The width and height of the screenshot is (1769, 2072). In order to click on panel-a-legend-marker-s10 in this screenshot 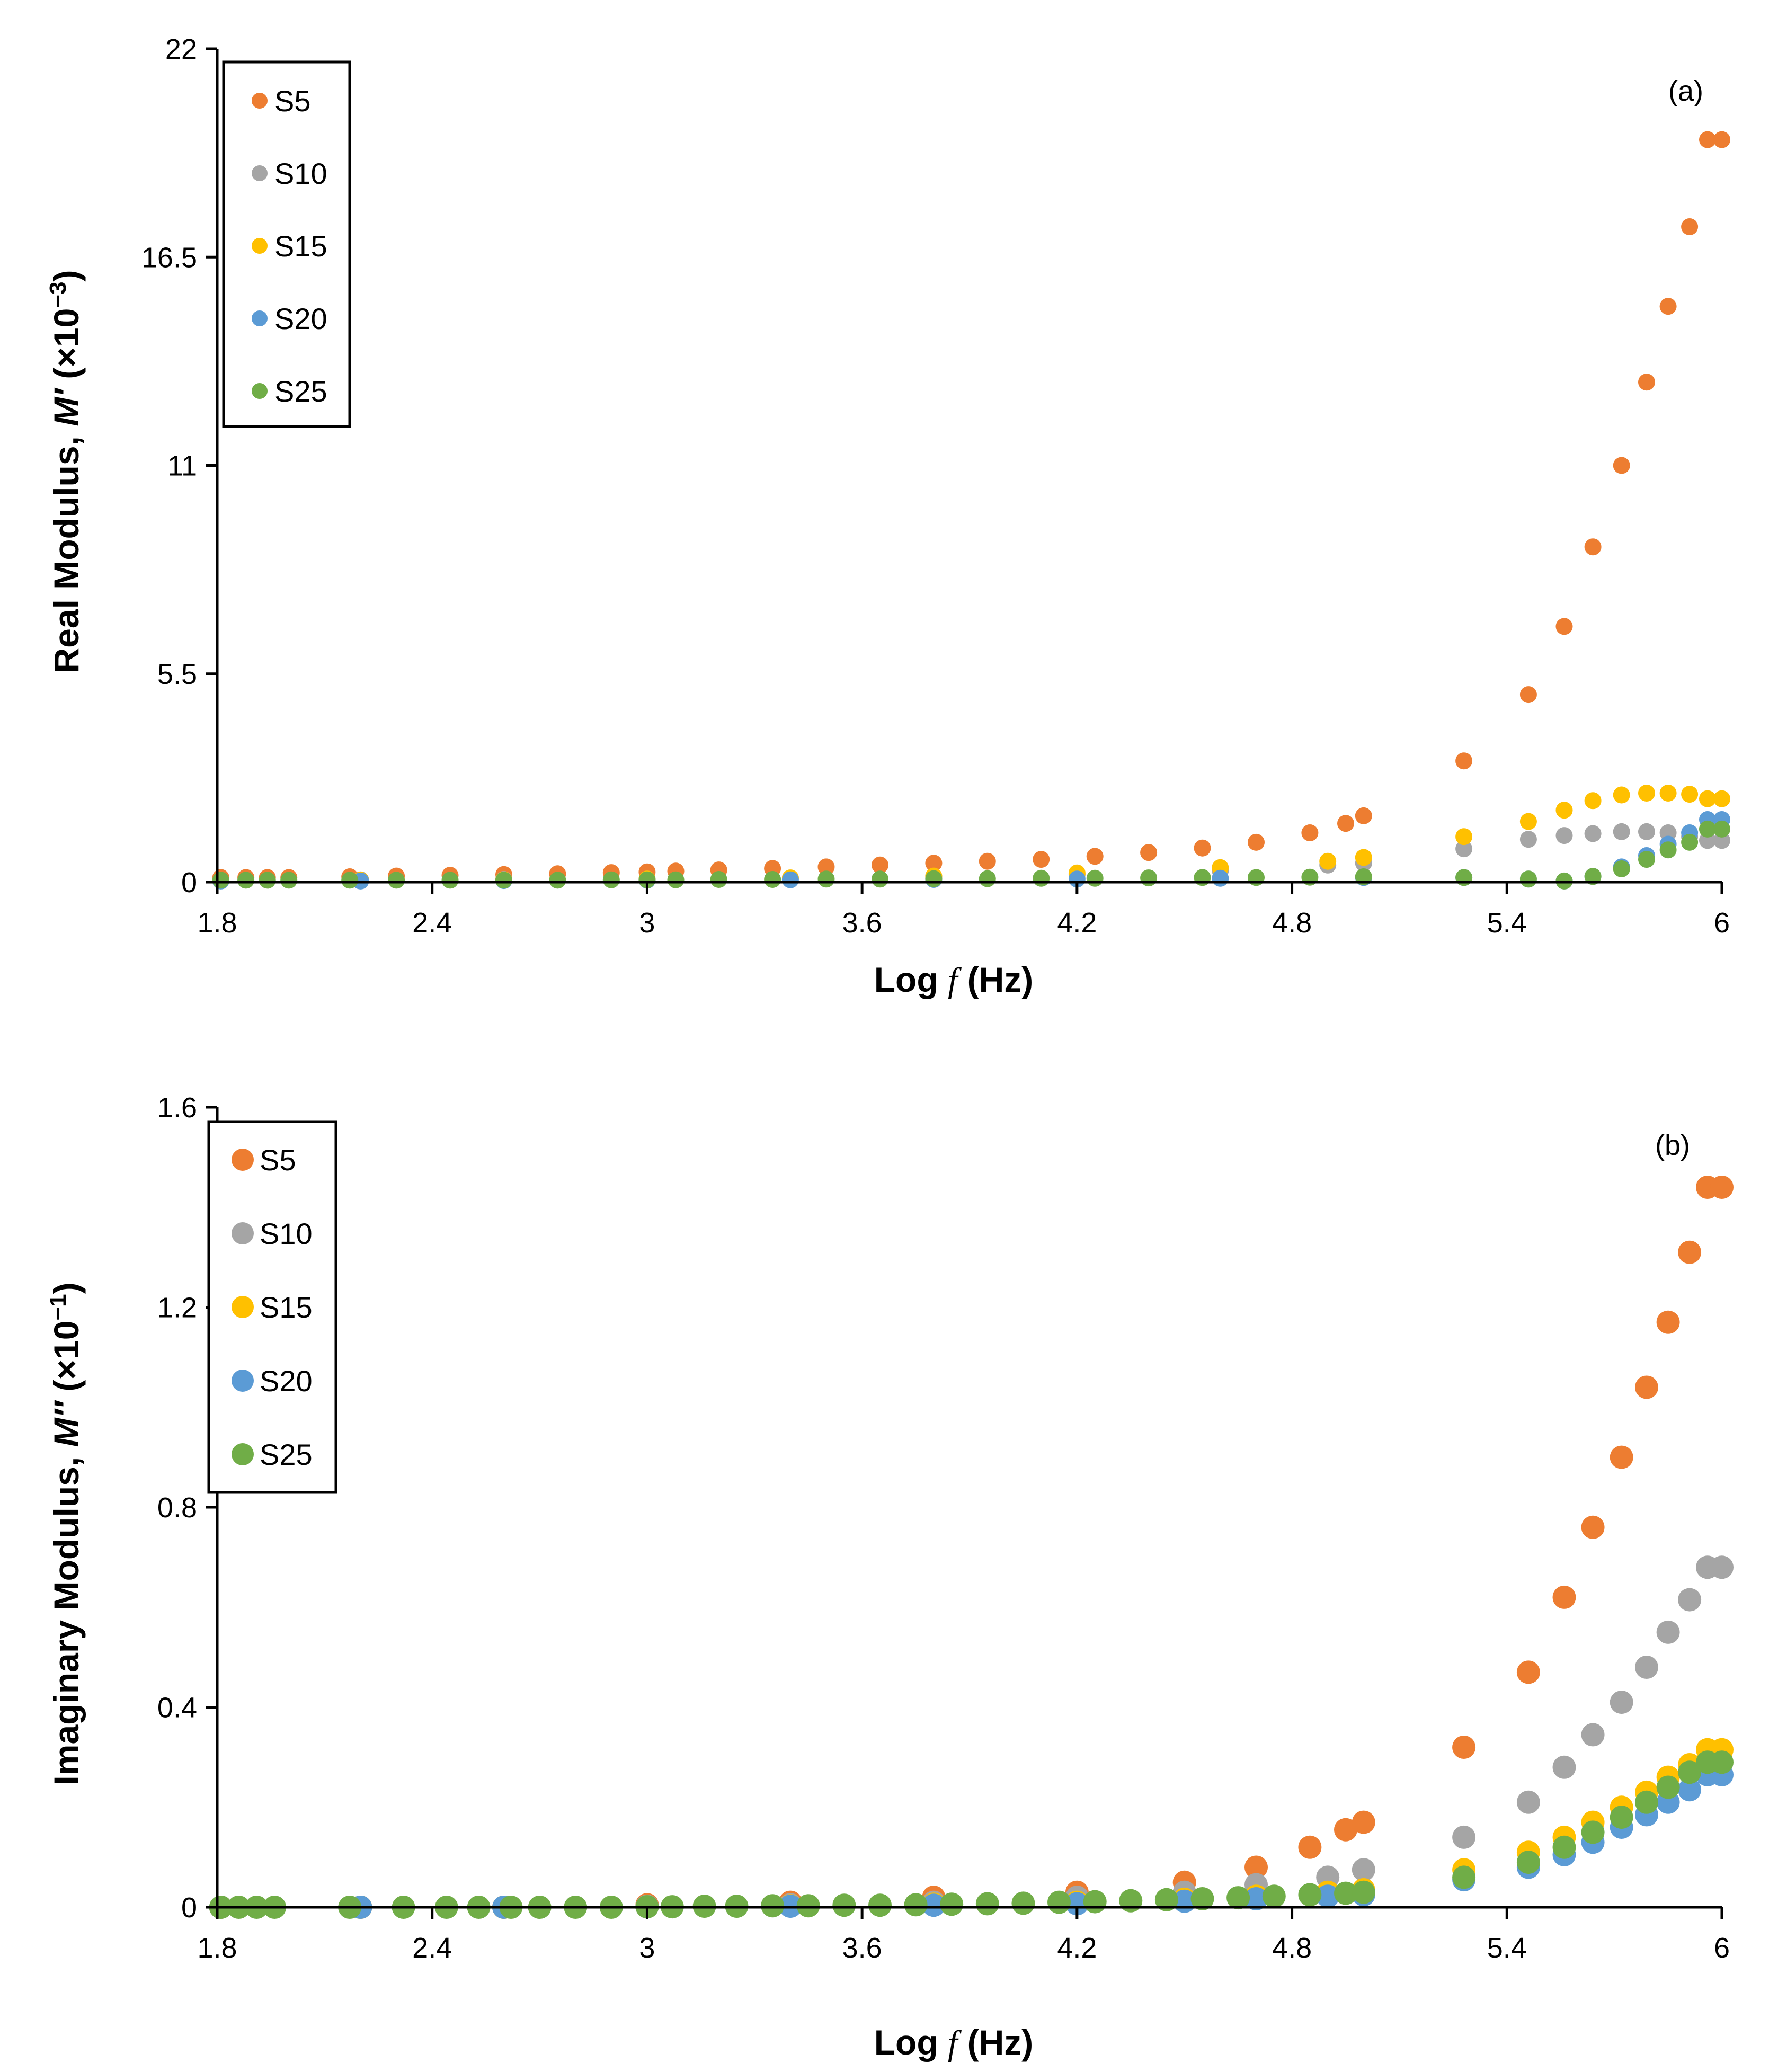, I will do `click(260, 173)`.